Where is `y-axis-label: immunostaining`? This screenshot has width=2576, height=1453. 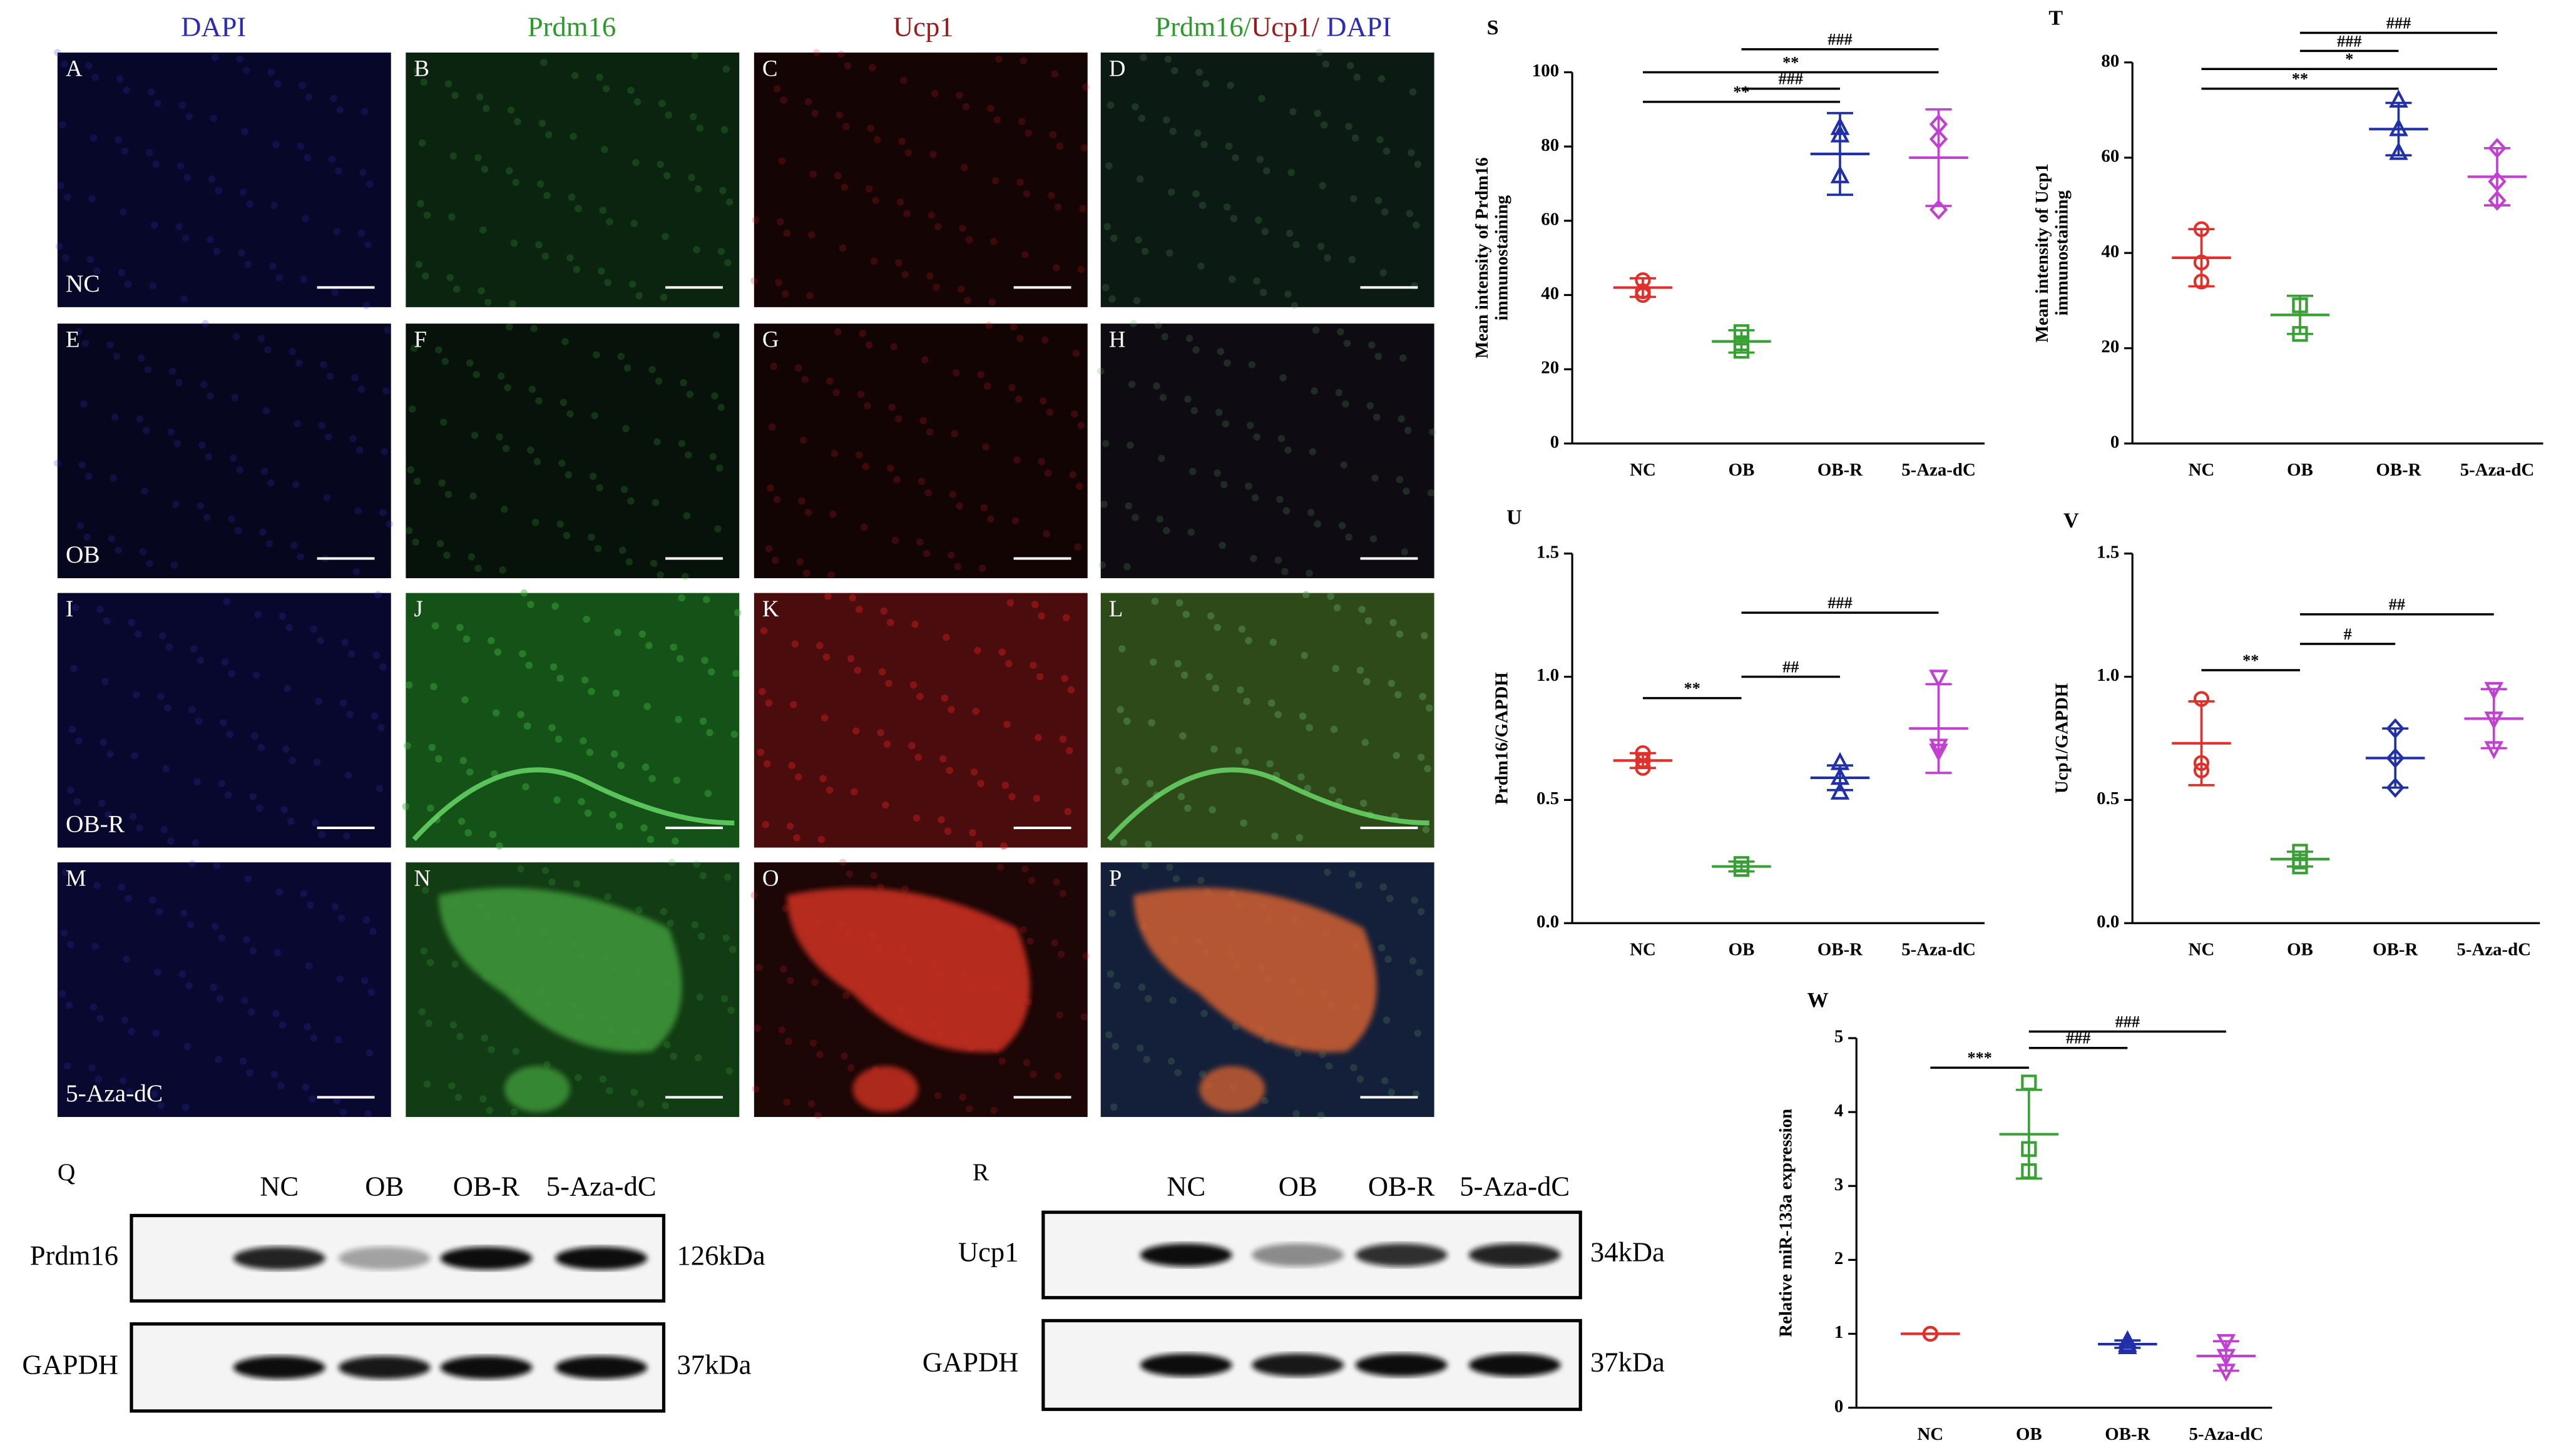
y-axis-label: immunostaining is located at coordinates (1502, 257).